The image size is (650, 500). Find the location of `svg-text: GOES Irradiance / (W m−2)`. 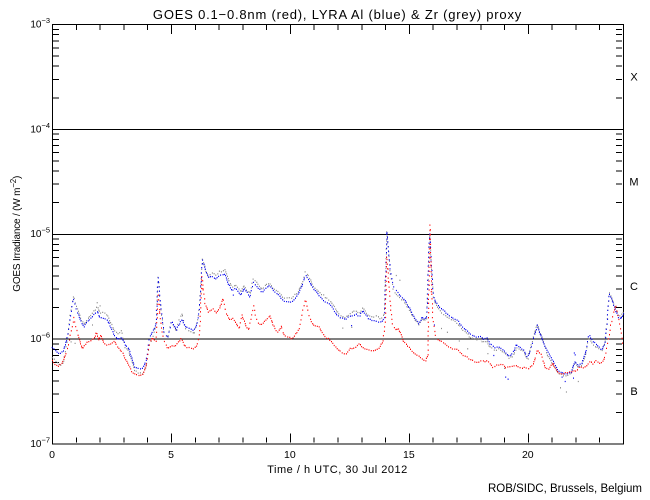

svg-text: GOES Irradiance / (W m−2) is located at coordinates (16, 234).